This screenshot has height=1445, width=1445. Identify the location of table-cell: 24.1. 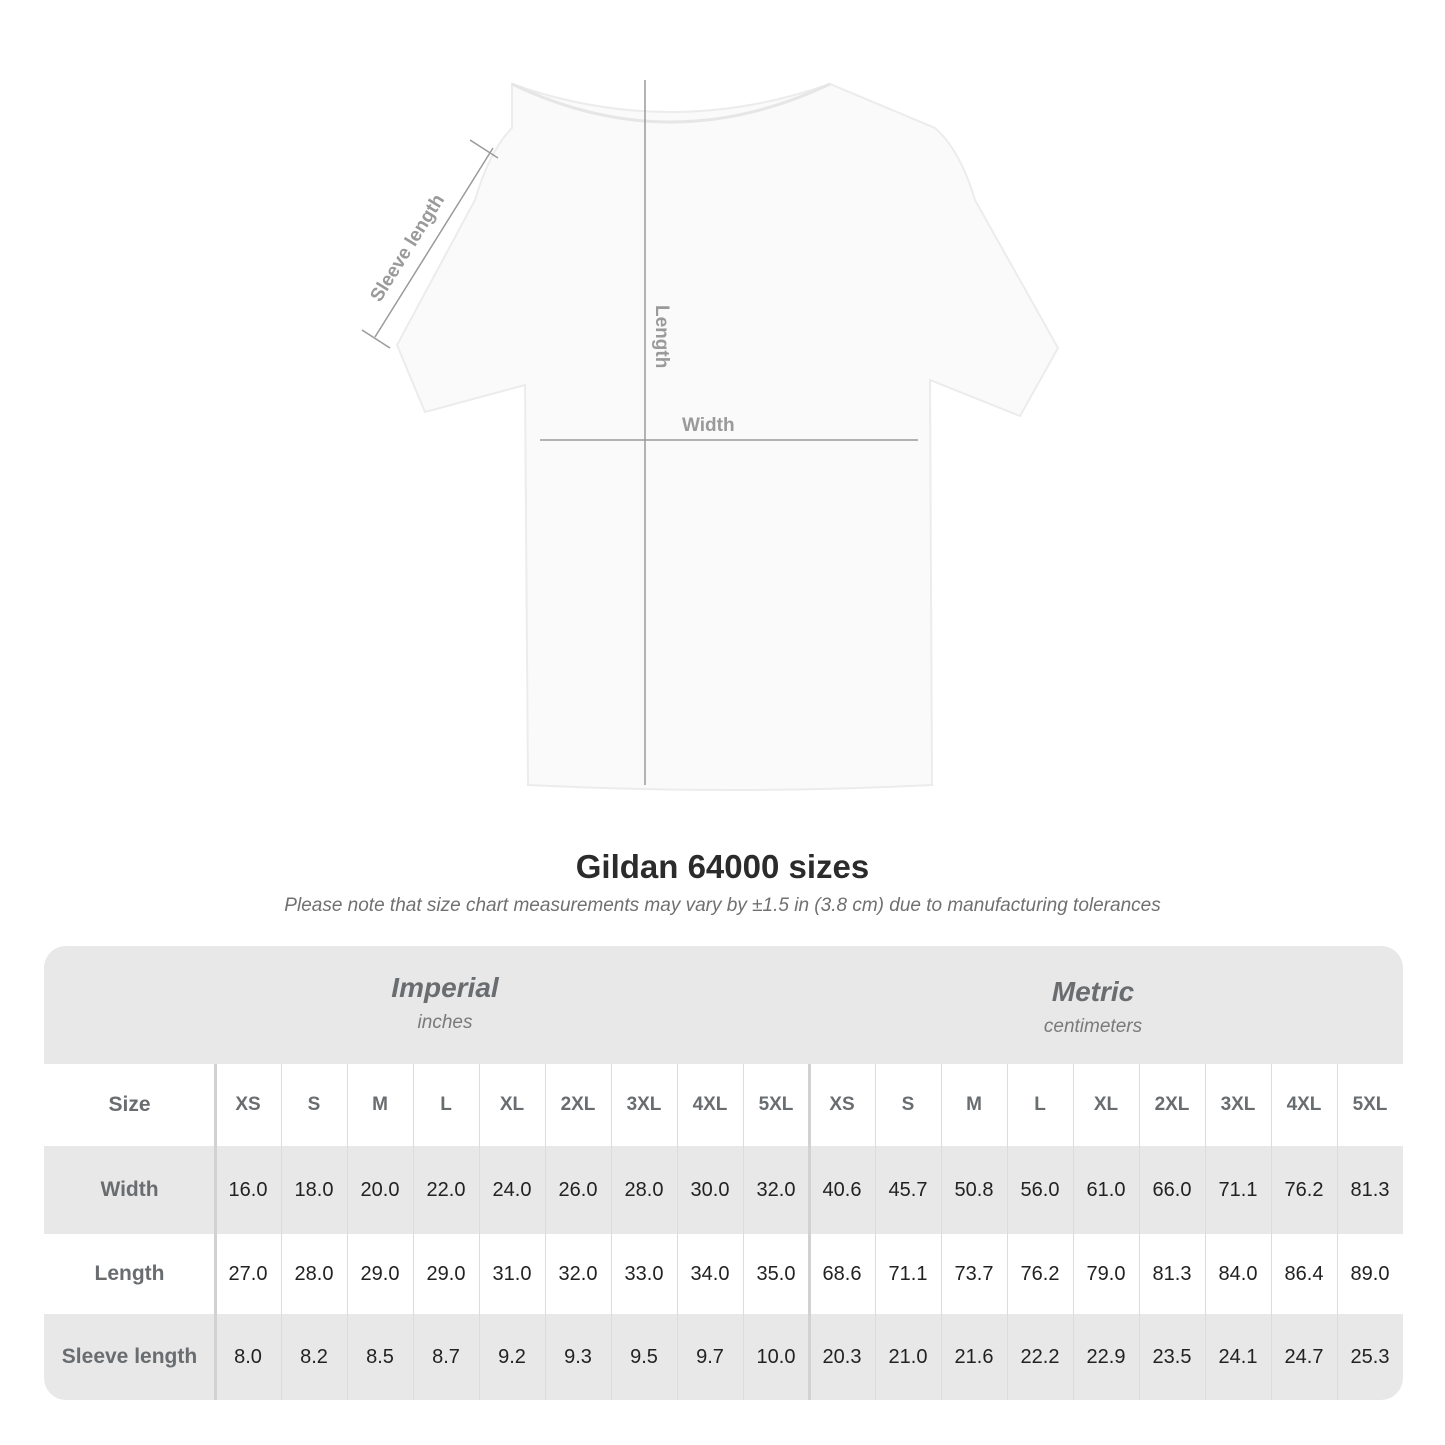
(1238, 1356).